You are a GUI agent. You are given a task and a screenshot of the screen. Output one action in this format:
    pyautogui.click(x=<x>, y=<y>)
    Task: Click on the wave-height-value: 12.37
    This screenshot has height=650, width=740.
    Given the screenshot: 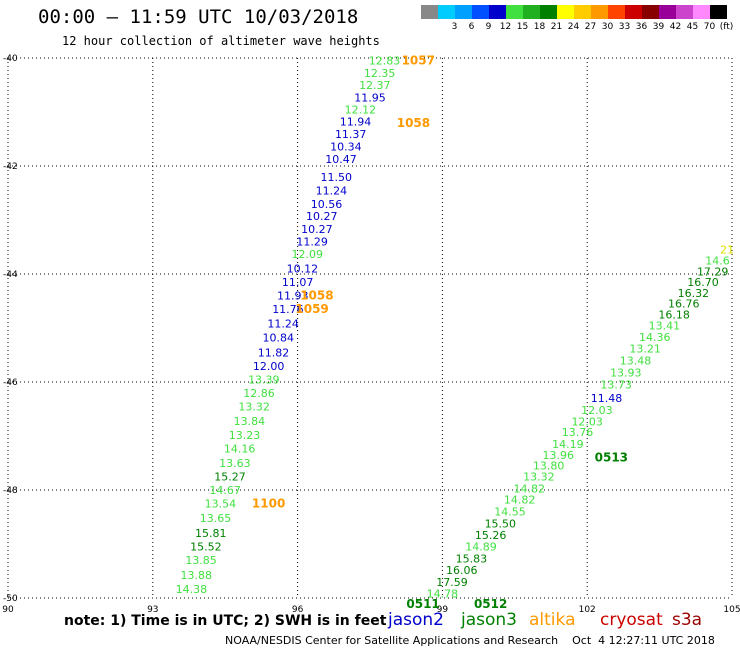 What is the action you would take?
    pyautogui.click(x=375, y=85)
    